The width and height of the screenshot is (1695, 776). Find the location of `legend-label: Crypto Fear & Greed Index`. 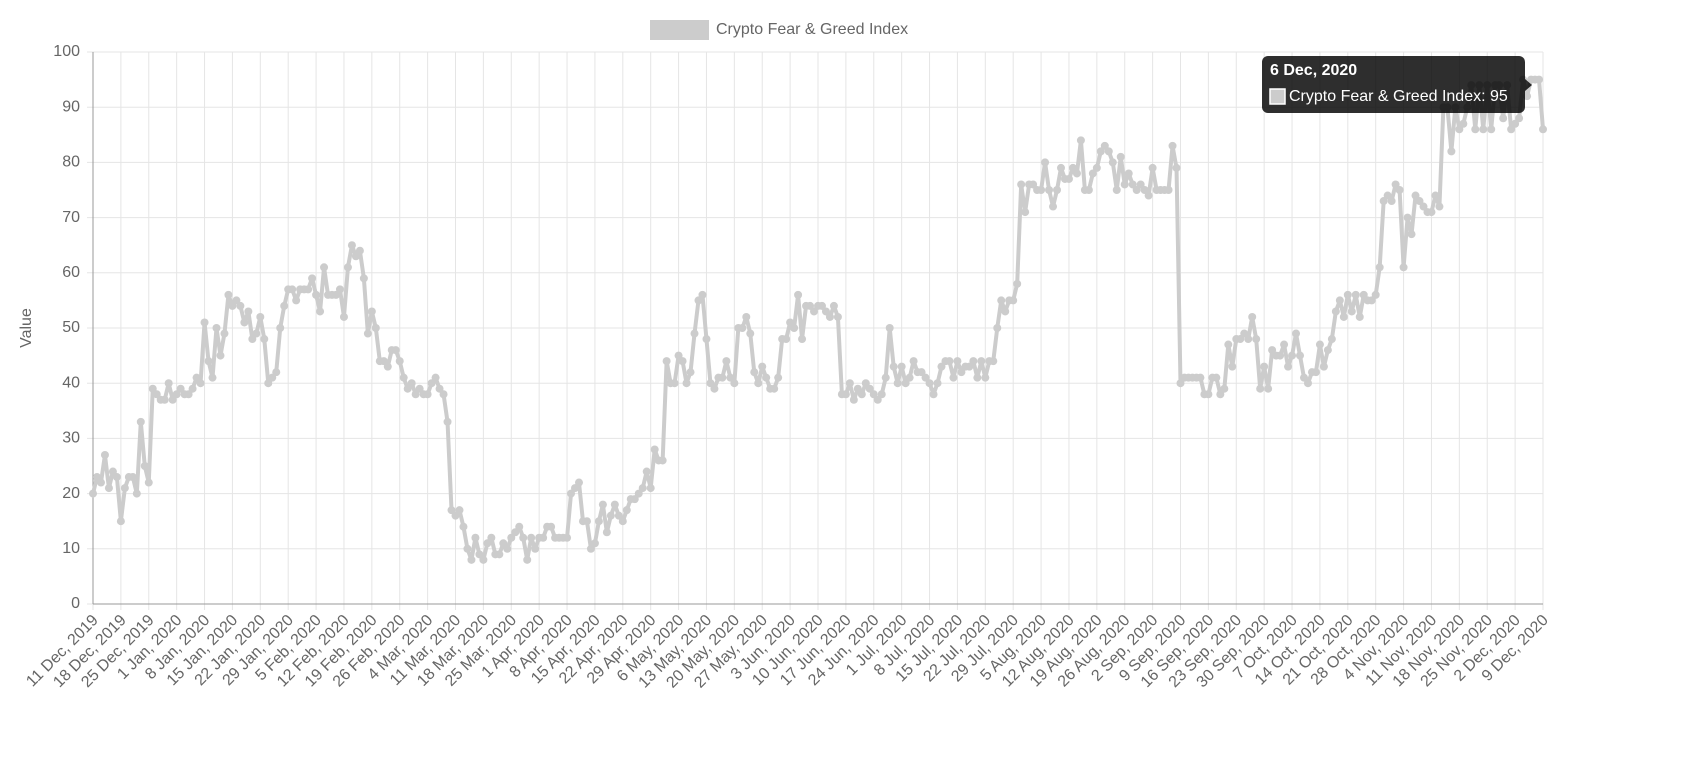

legend-label: Crypto Fear & Greed Index is located at coordinates (812, 29).